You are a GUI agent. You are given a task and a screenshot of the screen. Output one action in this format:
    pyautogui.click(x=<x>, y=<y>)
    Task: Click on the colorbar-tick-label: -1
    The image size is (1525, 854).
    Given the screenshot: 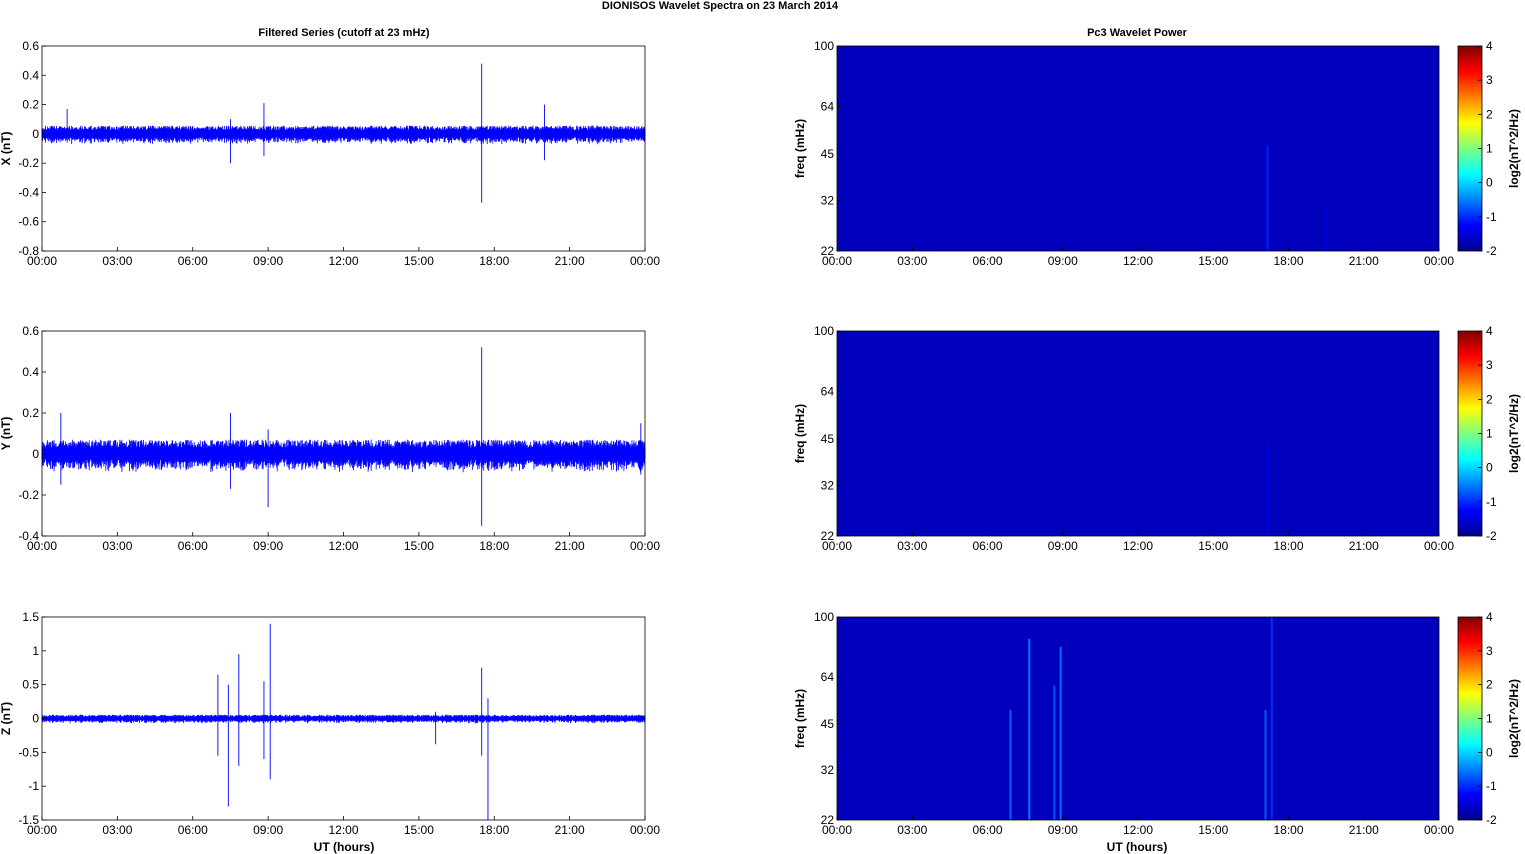 What is the action you would take?
    pyautogui.click(x=1491, y=786)
    